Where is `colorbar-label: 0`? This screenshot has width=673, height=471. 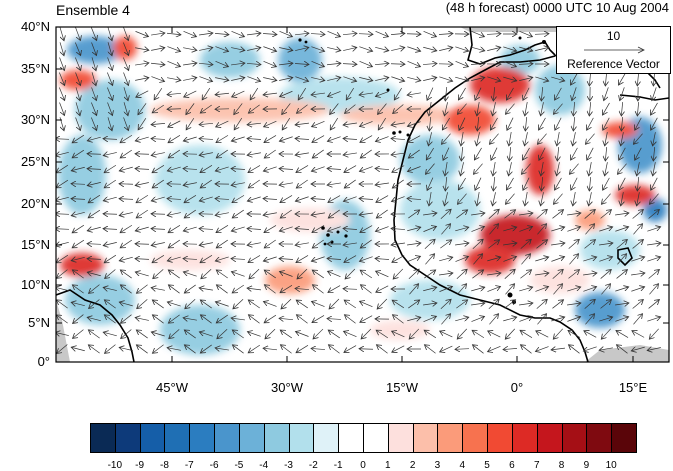
colorbar-label: 0 is located at coordinates (363, 465).